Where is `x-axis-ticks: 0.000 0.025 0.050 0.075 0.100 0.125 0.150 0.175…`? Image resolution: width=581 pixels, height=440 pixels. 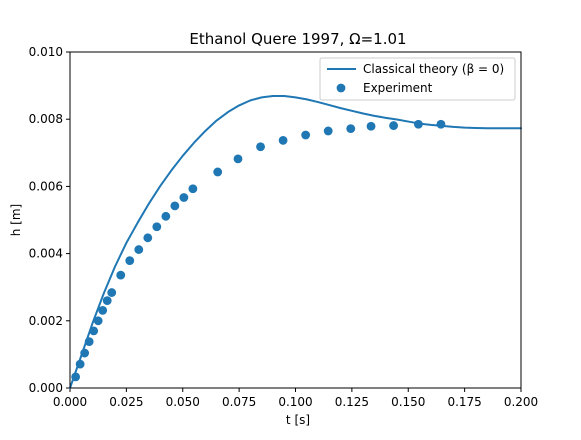
x-axis-ticks: 0.000 0.025 0.050 0.075 0.100 0.125 0.150 0.175… is located at coordinates (295, 398).